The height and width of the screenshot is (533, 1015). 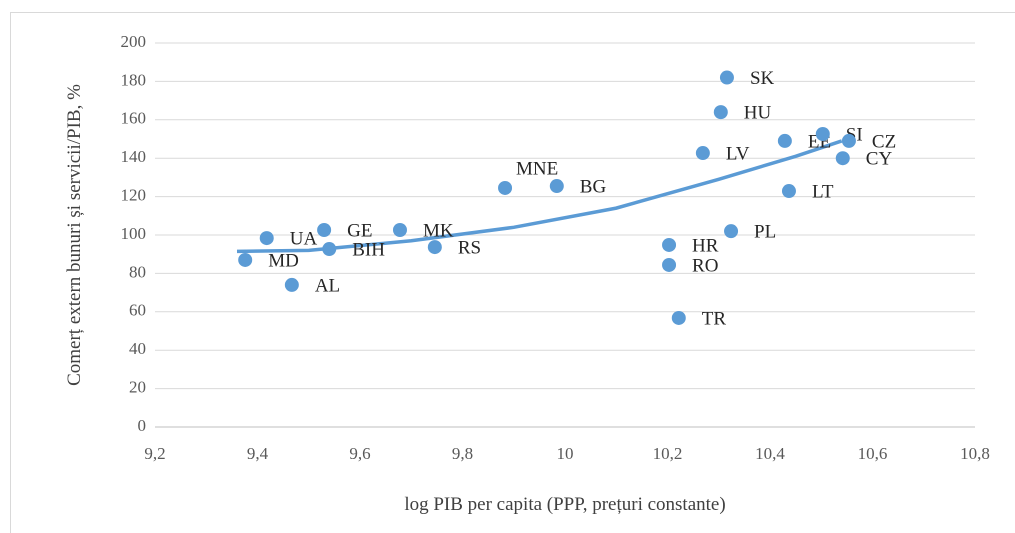 What do you see at coordinates (762, 78) in the screenshot?
I see `point-label: SK` at bounding box center [762, 78].